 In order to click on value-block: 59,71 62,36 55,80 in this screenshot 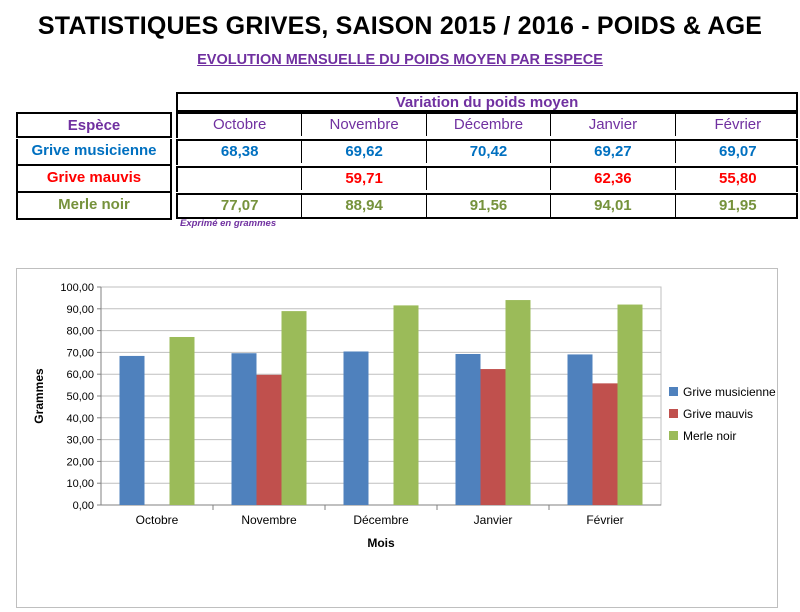, I will do `click(487, 179)`.